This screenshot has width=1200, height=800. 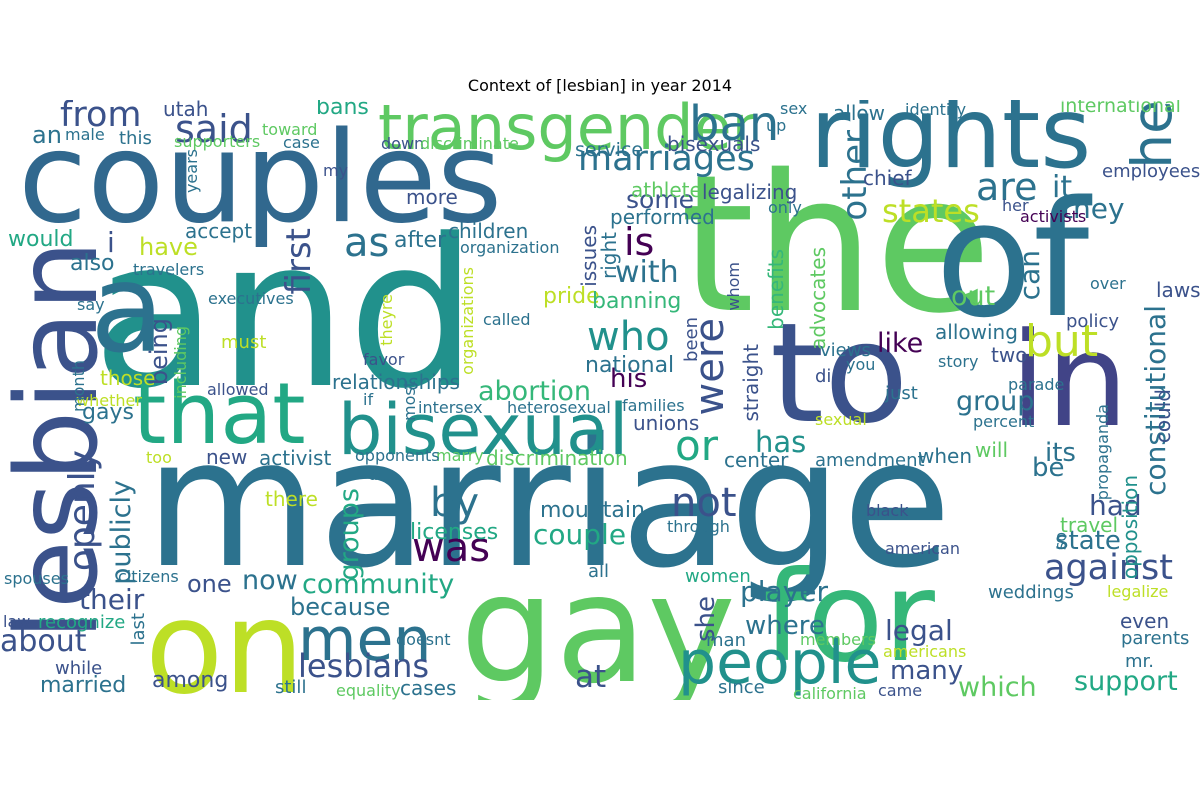 I want to click on cloud-word: they, so click(x=1093, y=208).